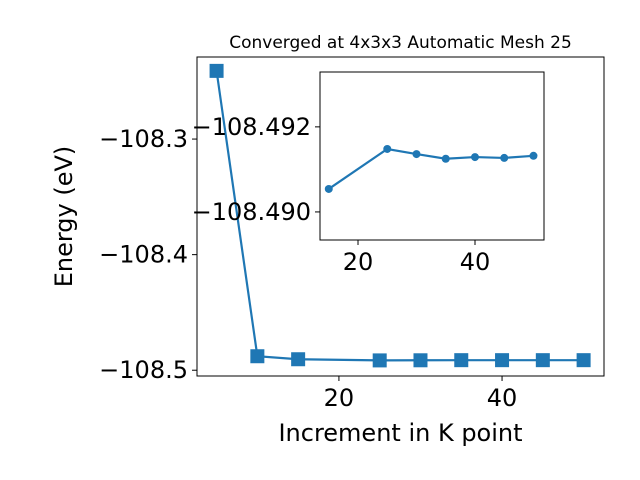  Describe the element at coordinates (251, 212) in the screenshot. I see `y-tick-label: −108.490` at that location.